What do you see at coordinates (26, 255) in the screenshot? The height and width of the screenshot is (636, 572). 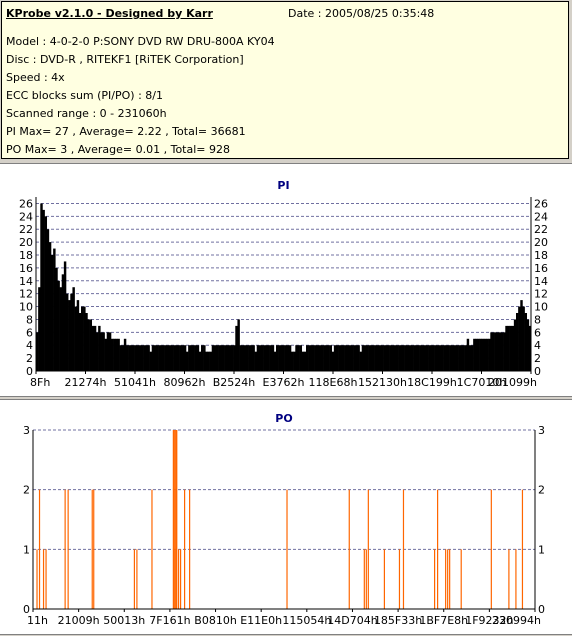 I see `pi-ytick-left: 18` at bounding box center [26, 255].